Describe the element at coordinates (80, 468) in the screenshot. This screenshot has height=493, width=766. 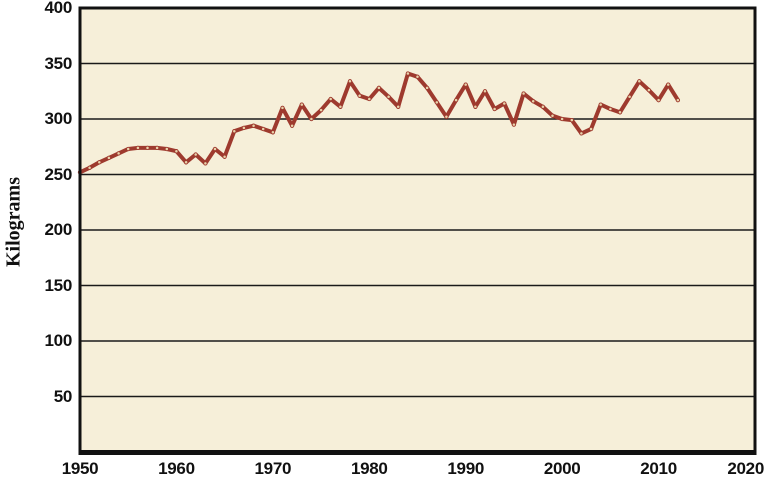
I see `x-tick-label-1950: 1950` at that location.